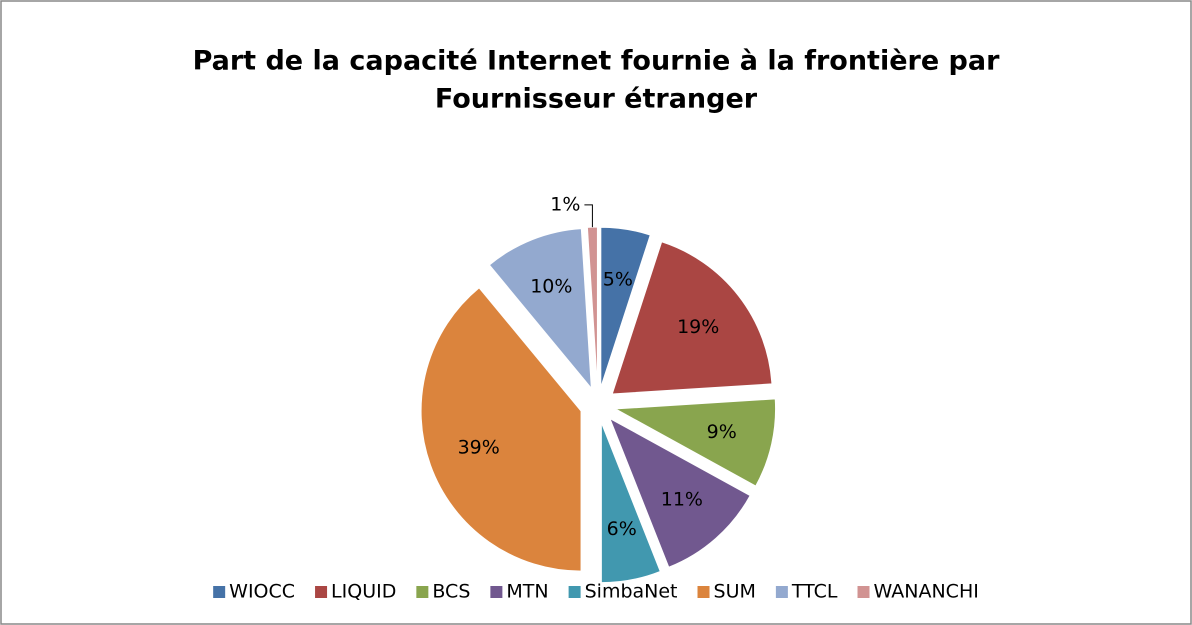  What do you see at coordinates (698, 327) in the screenshot?
I see `data-label: 19%` at bounding box center [698, 327].